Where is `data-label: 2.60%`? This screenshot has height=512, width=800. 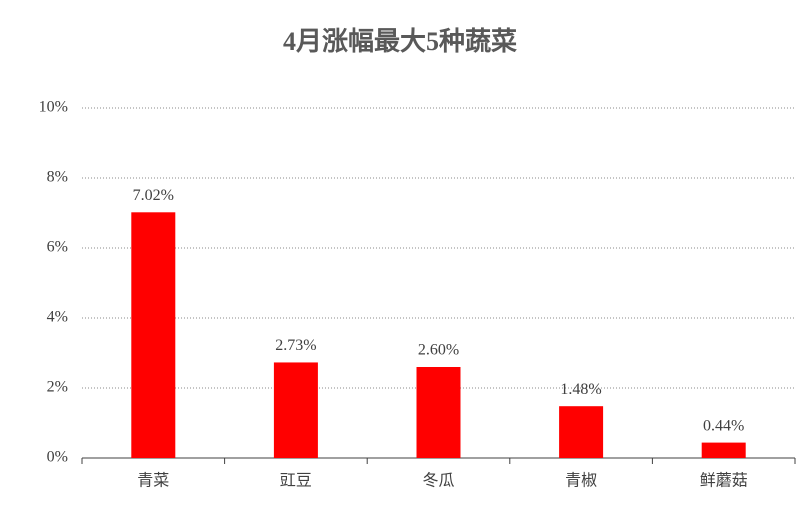
data-label: 2.60% is located at coordinates (438, 350).